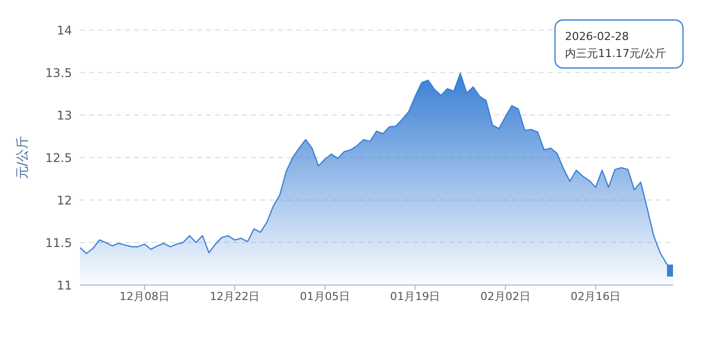  What do you see at coordinates (64, 200) in the screenshot?
I see `y-tick-label: 12` at bounding box center [64, 200].